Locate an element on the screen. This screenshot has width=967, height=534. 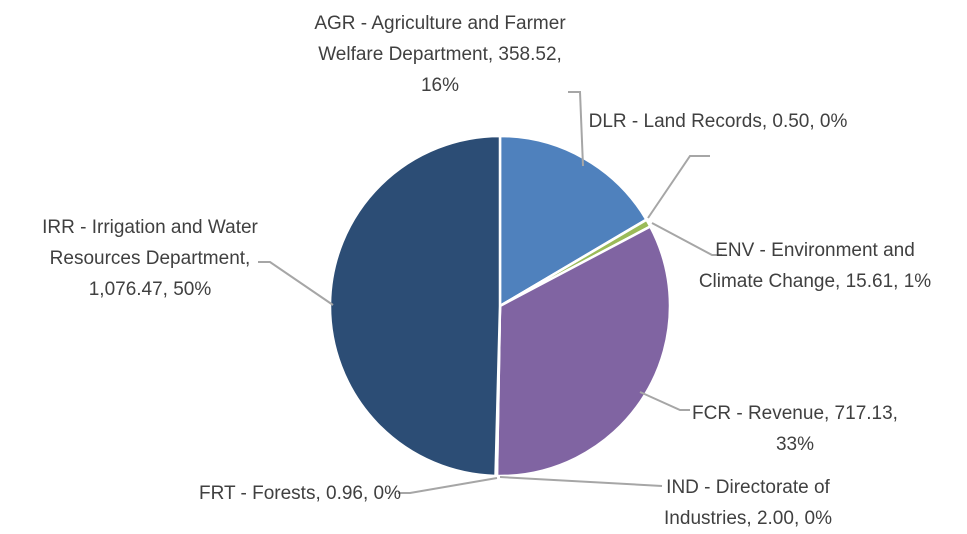
data-label: FCR - Revenue, 717.13, 33% is located at coordinates (795, 429).